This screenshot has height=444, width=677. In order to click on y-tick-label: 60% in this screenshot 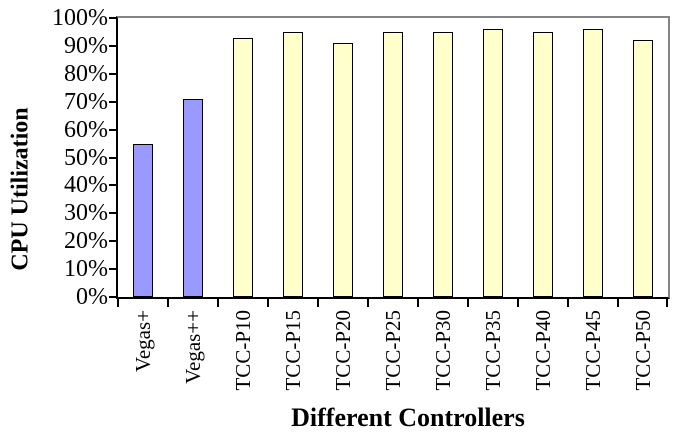, I will do `click(86, 129)`.